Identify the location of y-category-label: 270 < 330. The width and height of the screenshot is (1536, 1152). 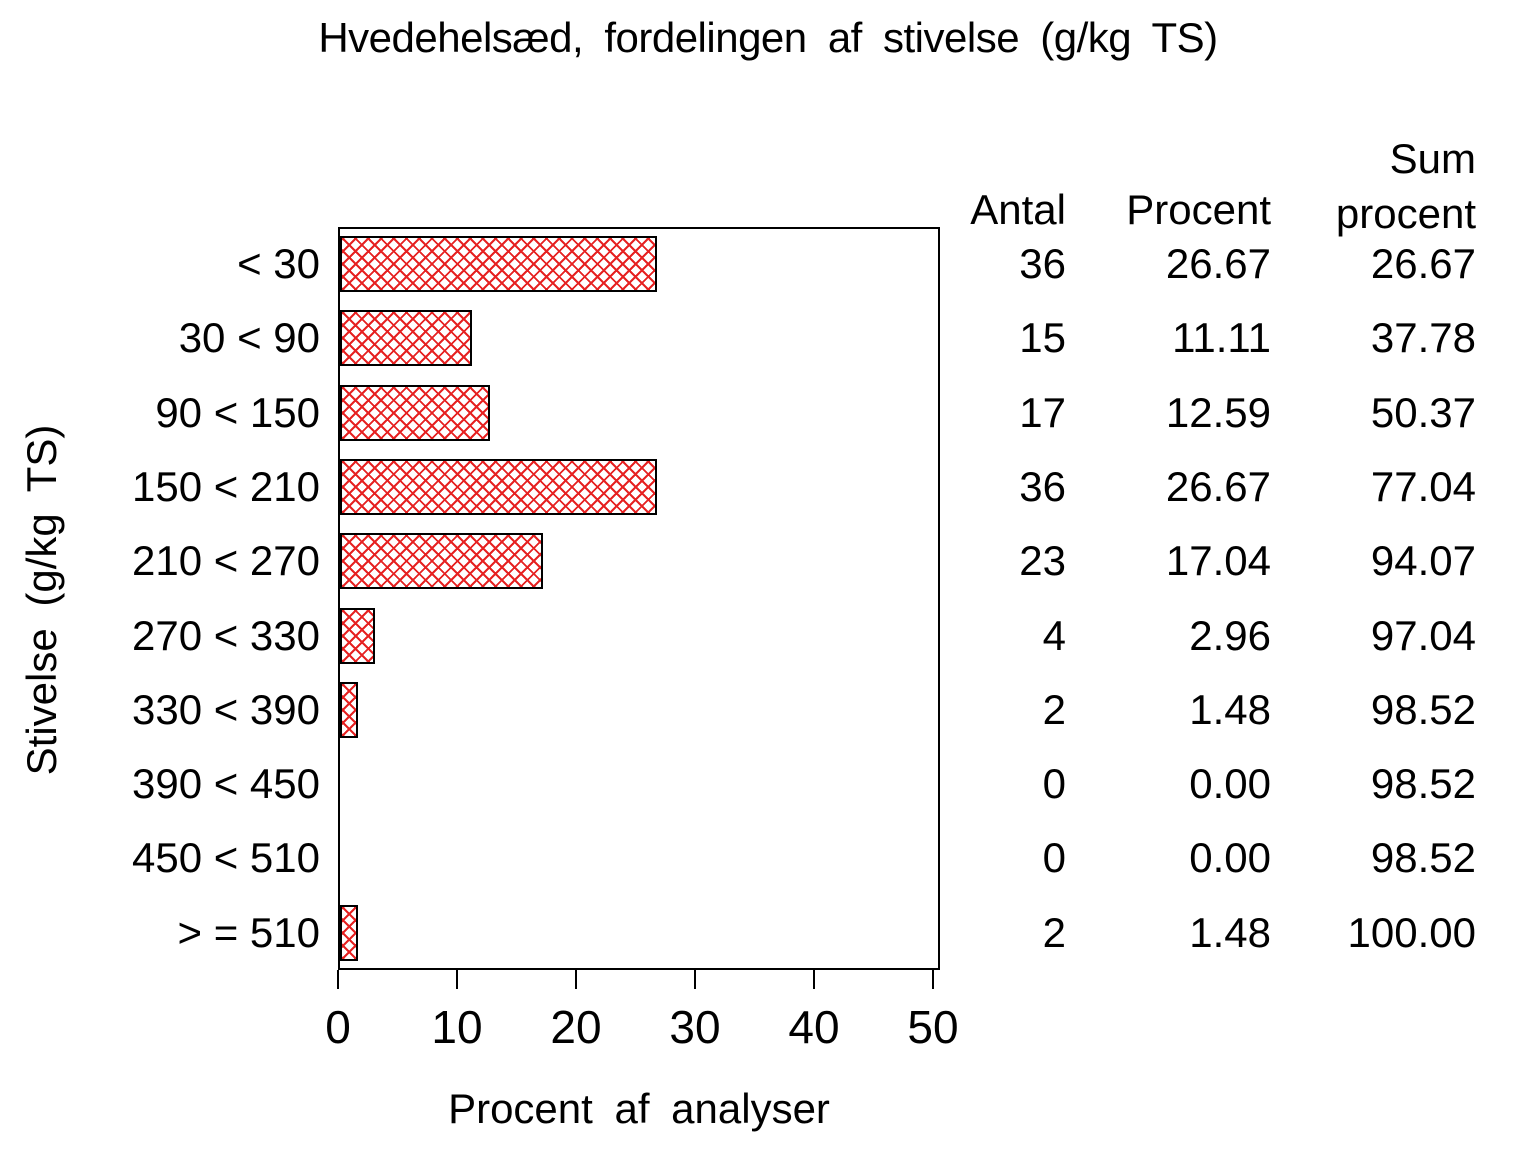
(225, 635).